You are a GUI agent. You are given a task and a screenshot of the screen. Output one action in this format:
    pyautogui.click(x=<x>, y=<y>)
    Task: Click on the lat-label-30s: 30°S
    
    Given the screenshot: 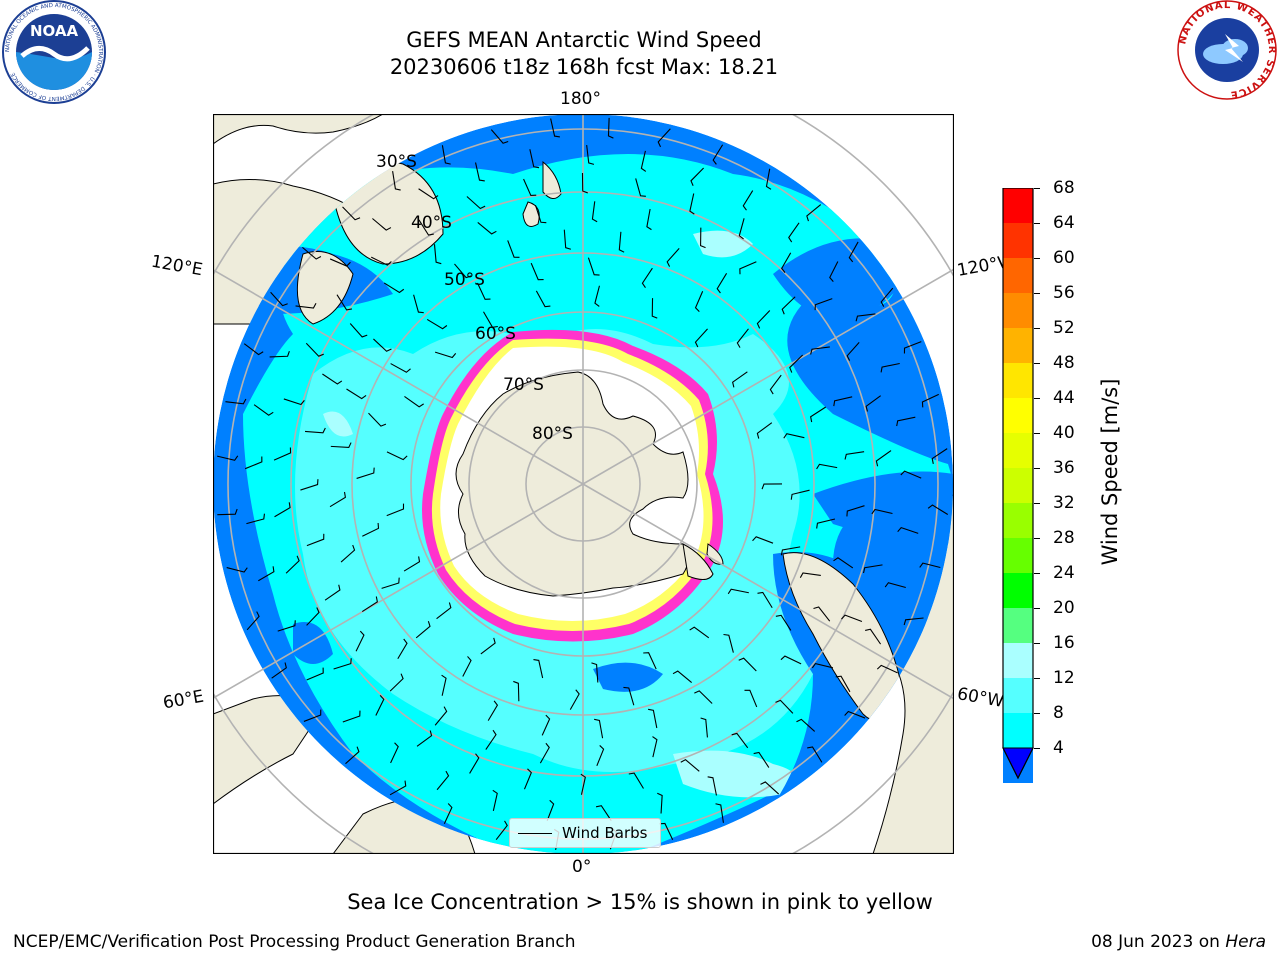 What is the action you would take?
    pyautogui.click(x=396, y=162)
    